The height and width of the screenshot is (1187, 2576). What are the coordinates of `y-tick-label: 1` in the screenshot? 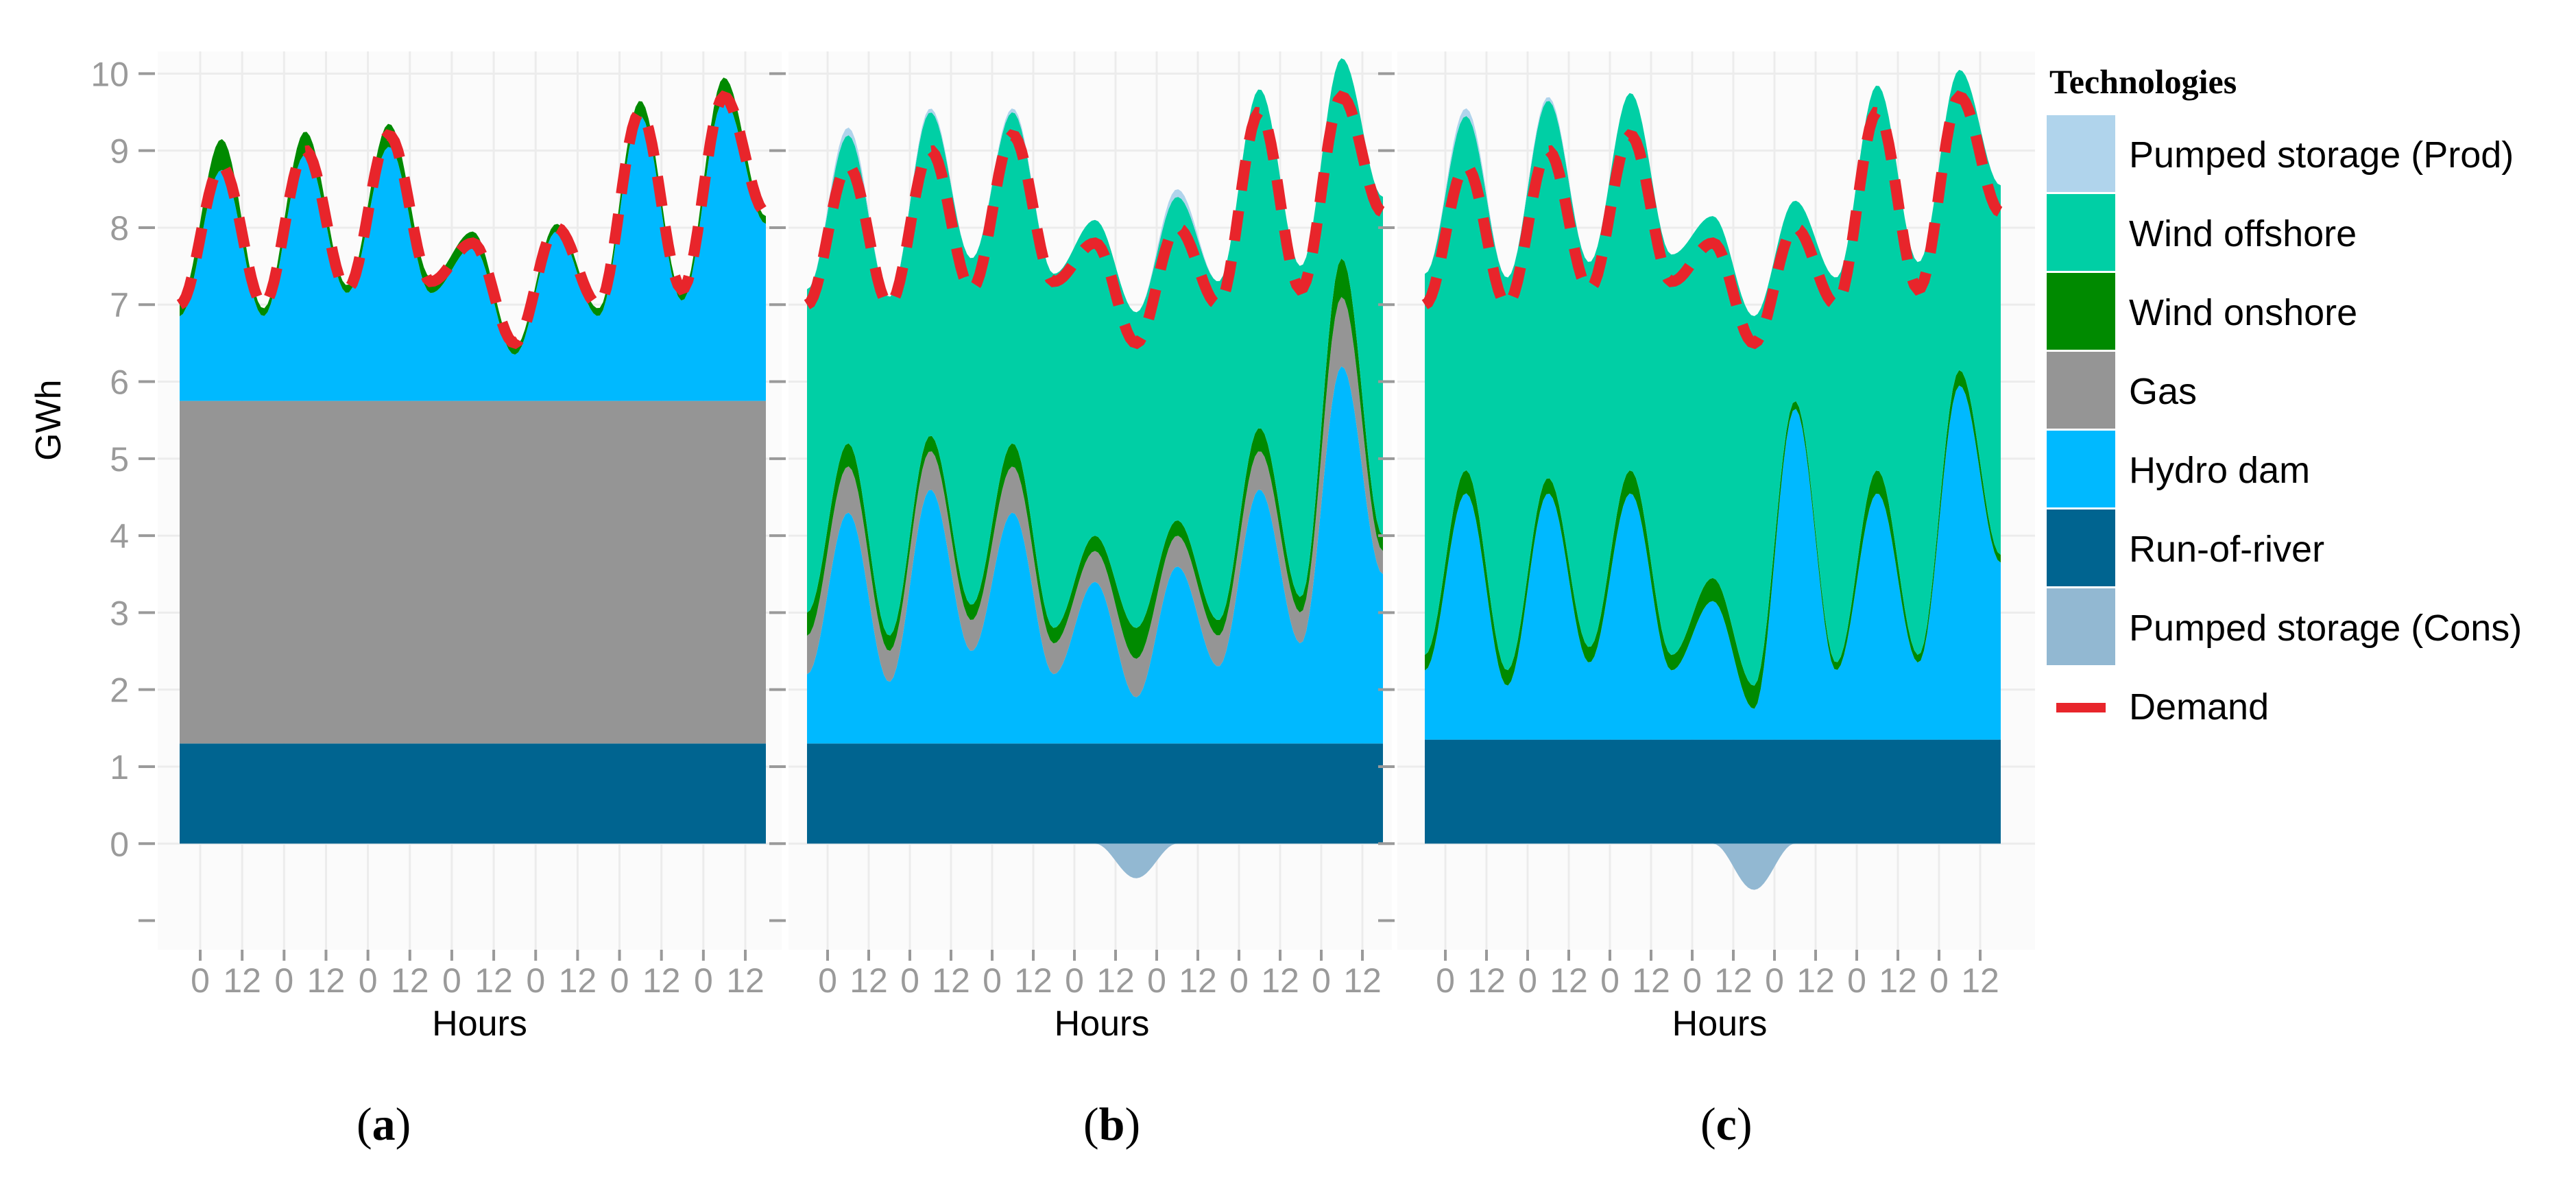 It's located at (120, 767).